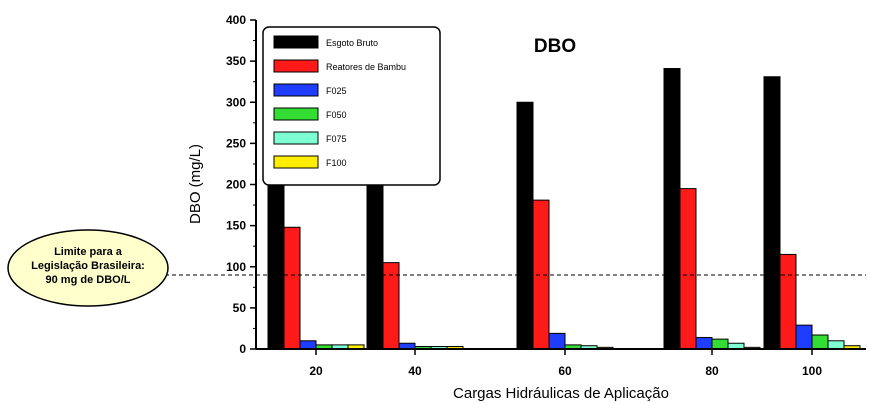  I want to click on legend-label: Reatores de Bambu, so click(366, 67).